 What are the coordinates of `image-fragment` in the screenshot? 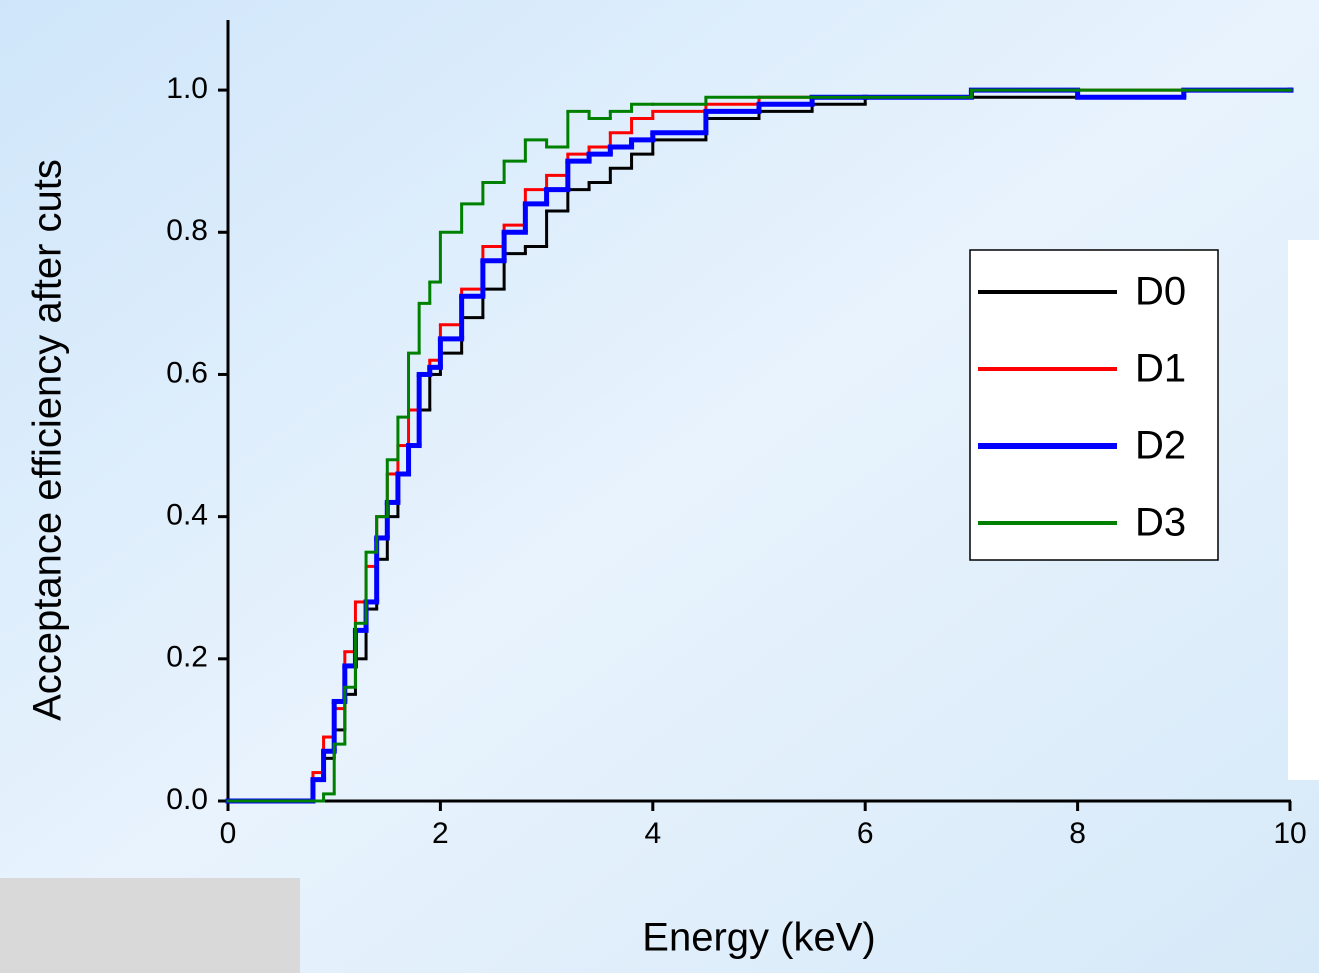 It's located at (150, 925).